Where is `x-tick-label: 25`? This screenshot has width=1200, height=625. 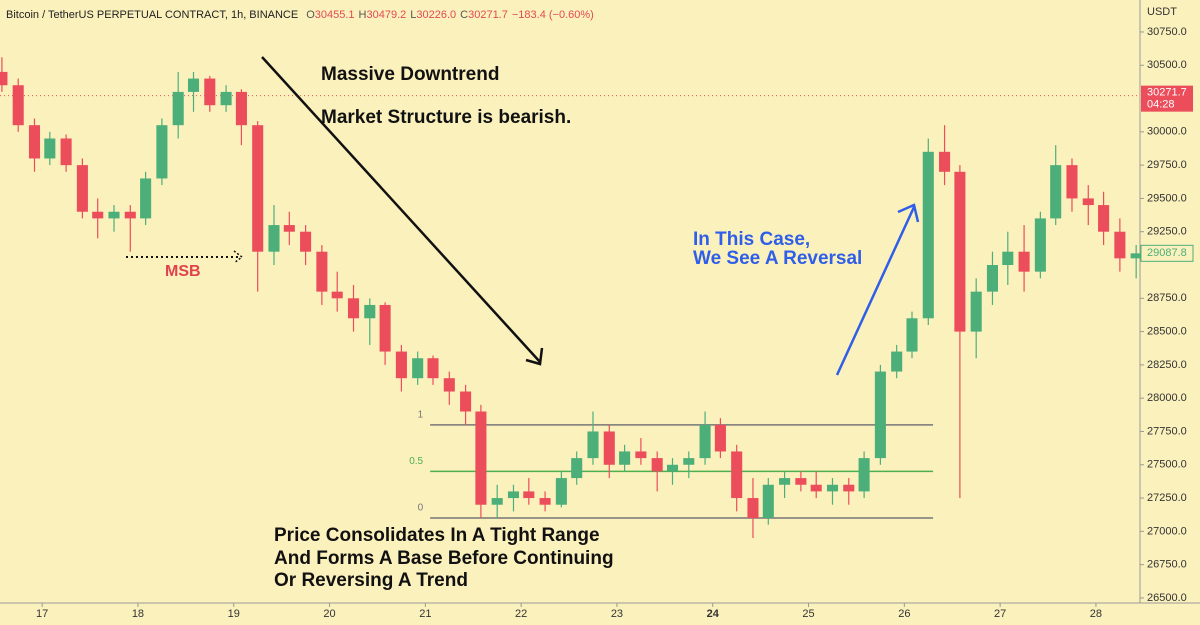
x-tick-label: 25 is located at coordinates (808, 614).